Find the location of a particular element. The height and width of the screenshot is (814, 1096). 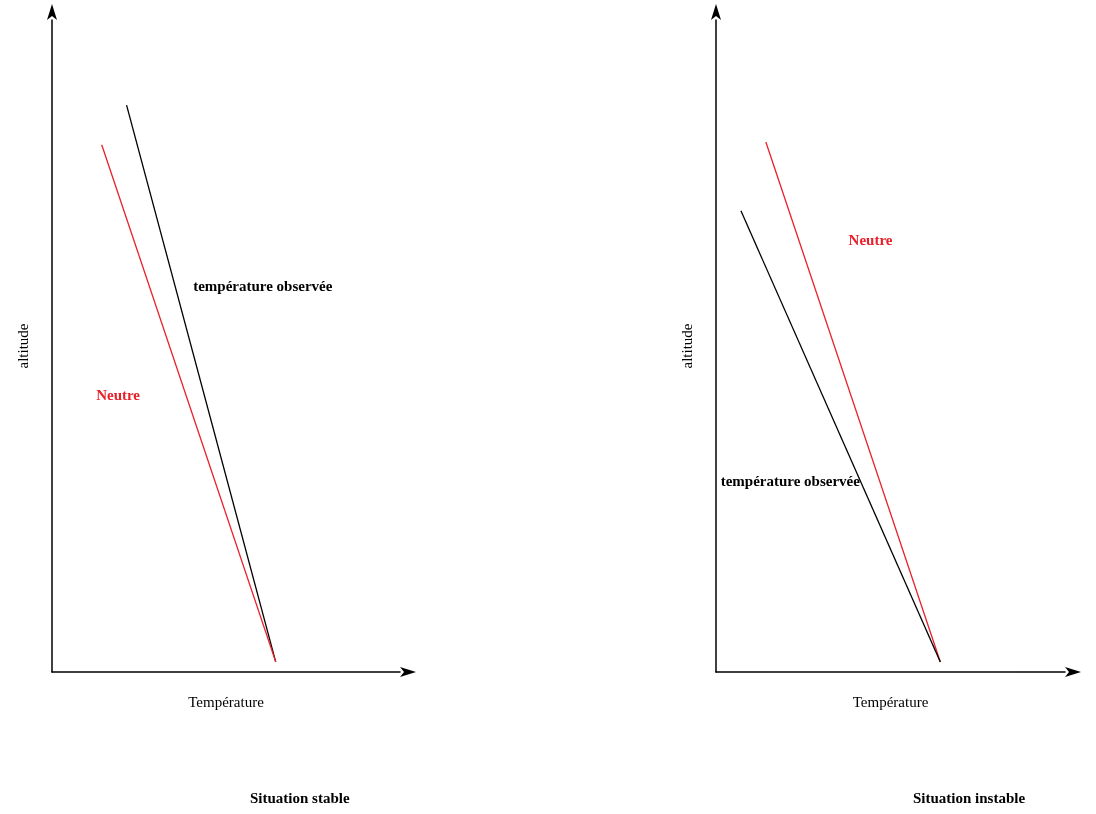

text: Situation stable is located at coordinates (300, 798).